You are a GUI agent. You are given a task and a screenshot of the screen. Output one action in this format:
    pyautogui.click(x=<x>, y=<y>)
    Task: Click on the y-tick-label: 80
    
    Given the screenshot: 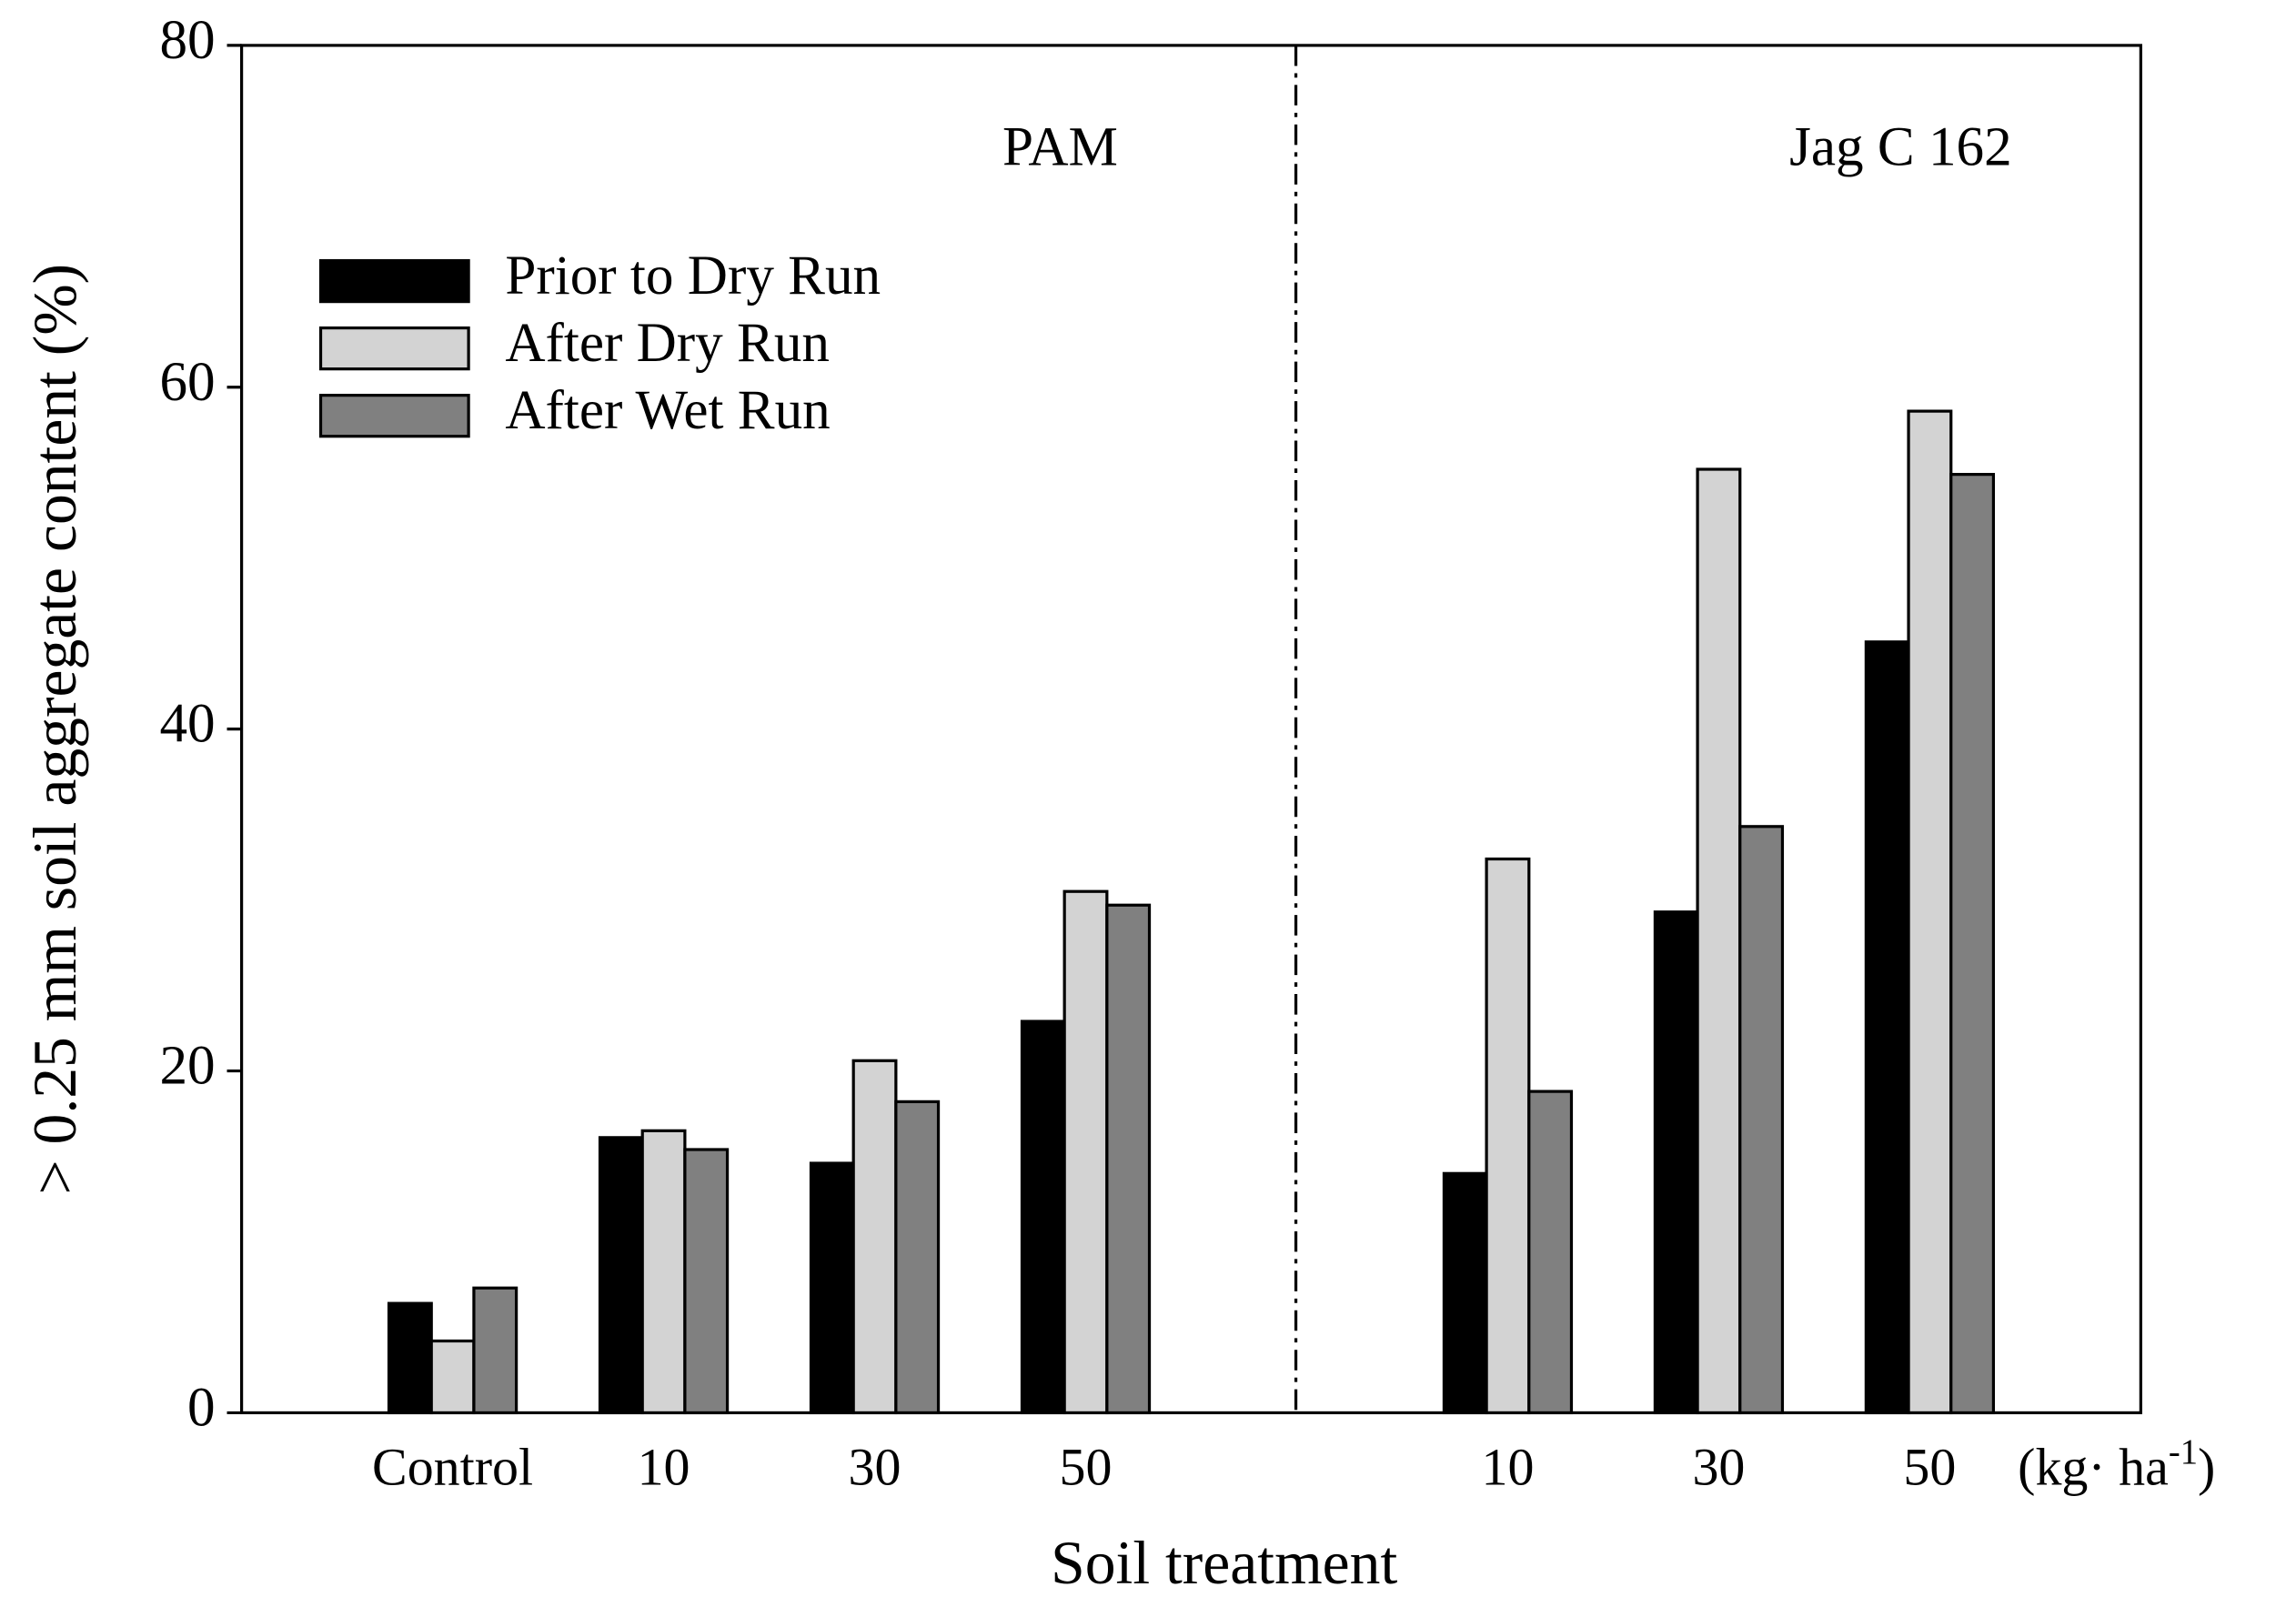 What is the action you would take?
    pyautogui.click(x=187, y=40)
    